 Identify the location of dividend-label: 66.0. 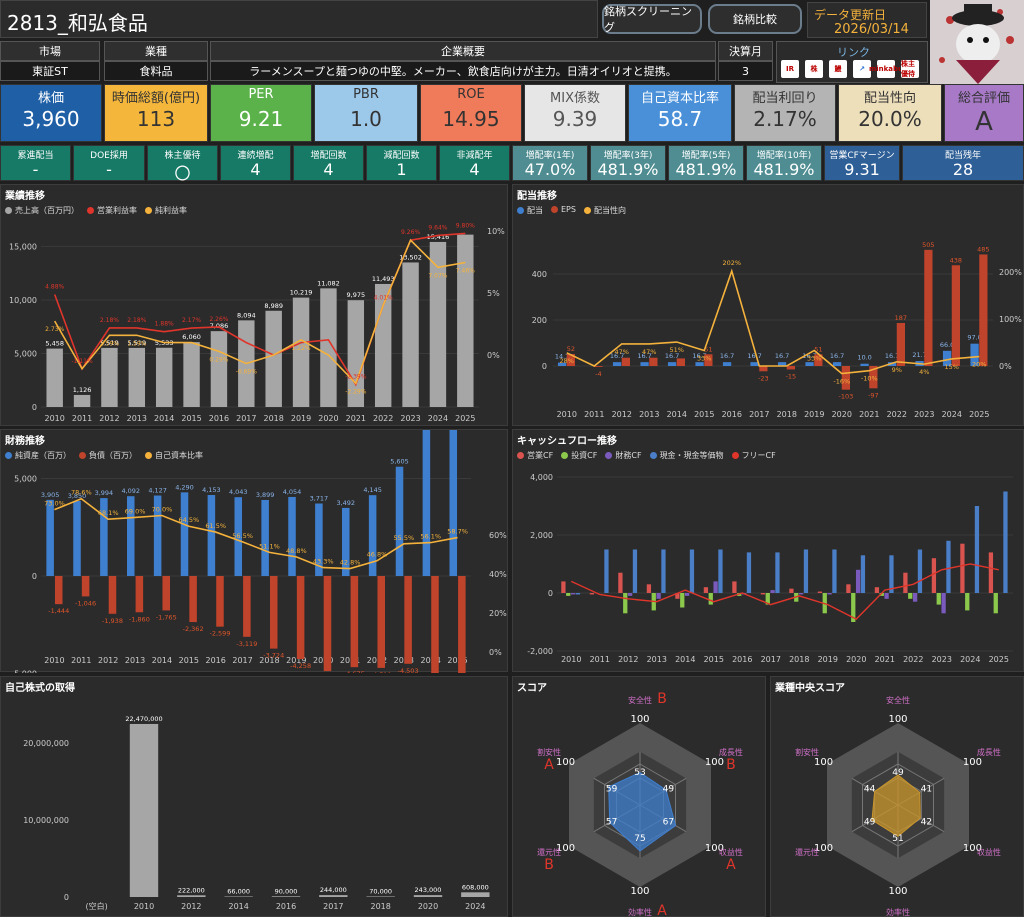
(947, 345).